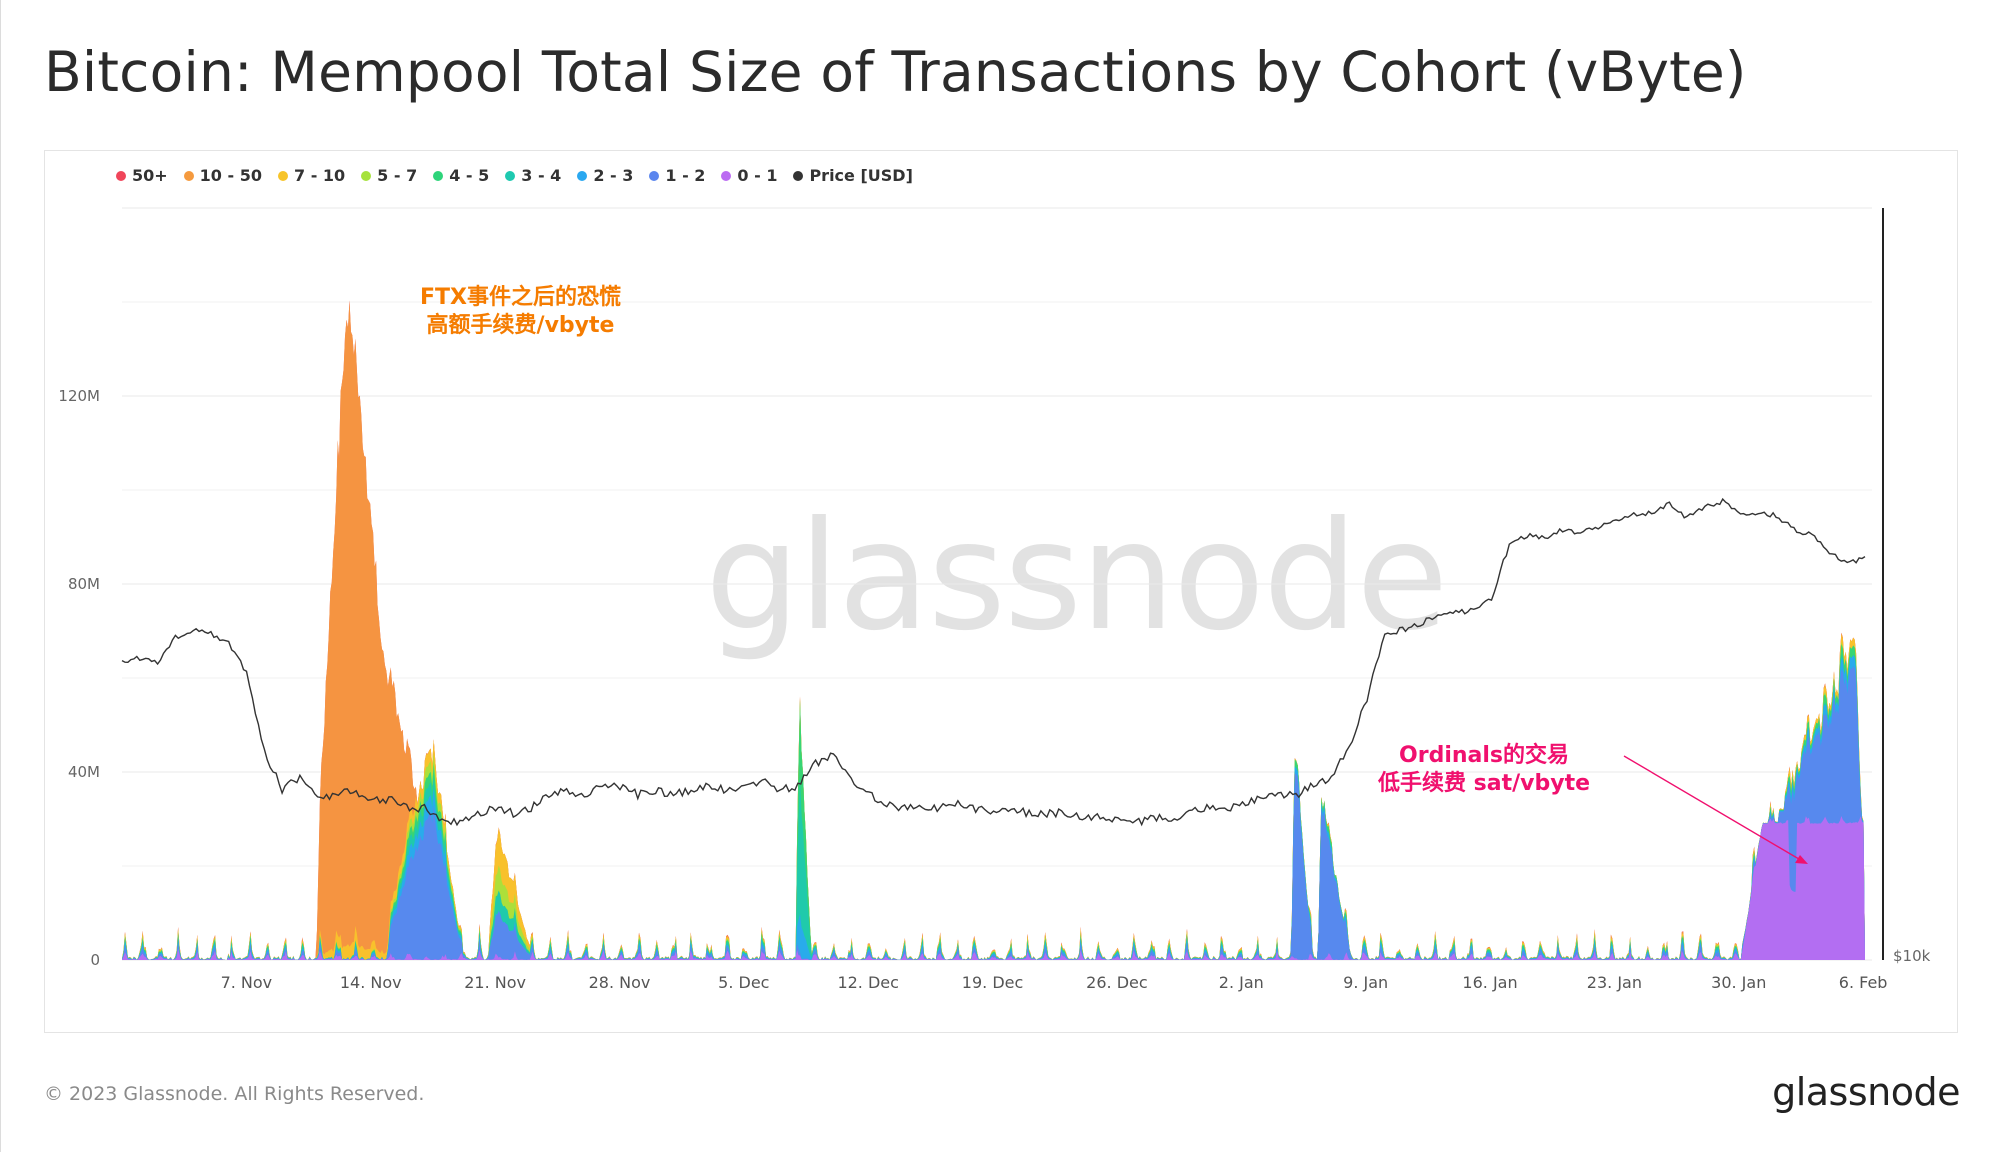  Describe the element at coordinates (993, 982) in the screenshot. I see `x-tick-label: 19. Dec` at that location.